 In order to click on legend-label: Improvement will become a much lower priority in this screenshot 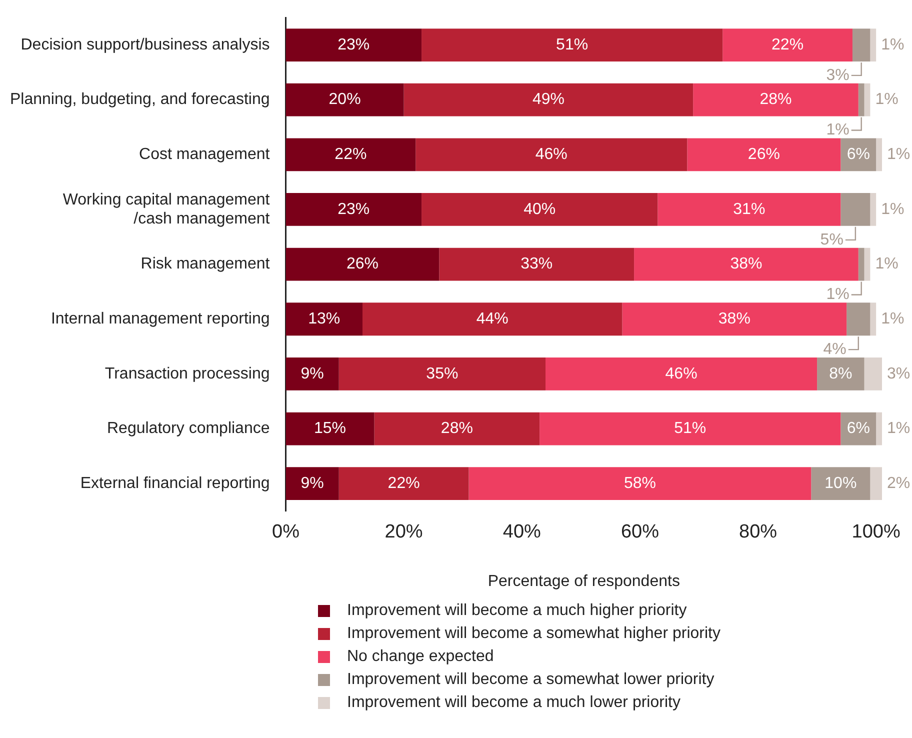, I will do `click(513, 703)`.